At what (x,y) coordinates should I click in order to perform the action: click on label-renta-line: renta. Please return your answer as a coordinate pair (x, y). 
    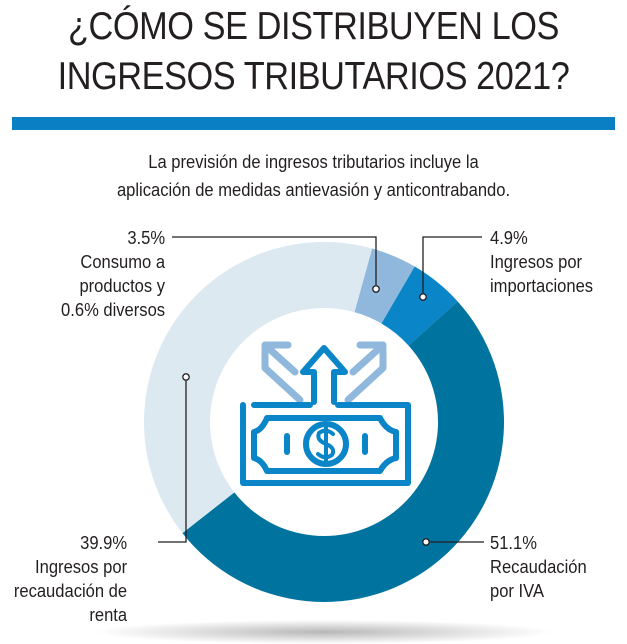
    Looking at the image, I should click on (108, 615).